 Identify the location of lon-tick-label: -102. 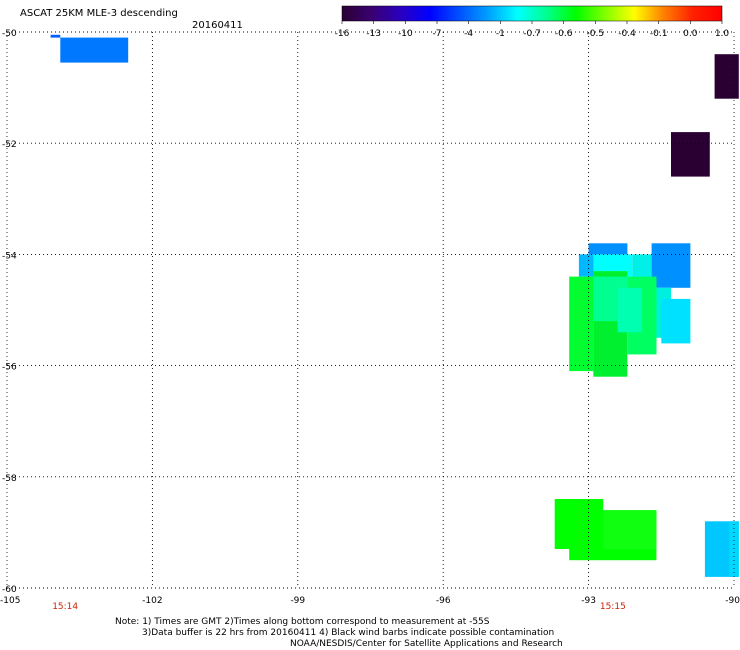
(152, 601).